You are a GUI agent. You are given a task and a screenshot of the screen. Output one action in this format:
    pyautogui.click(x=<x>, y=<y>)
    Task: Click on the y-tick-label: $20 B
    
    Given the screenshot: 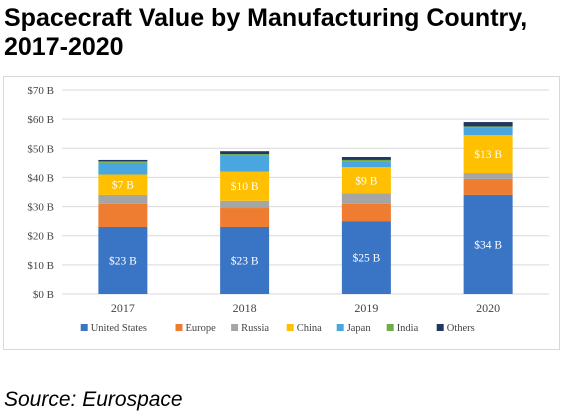 What is the action you would take?
    pyautogui.click(x=40, y=237)
    